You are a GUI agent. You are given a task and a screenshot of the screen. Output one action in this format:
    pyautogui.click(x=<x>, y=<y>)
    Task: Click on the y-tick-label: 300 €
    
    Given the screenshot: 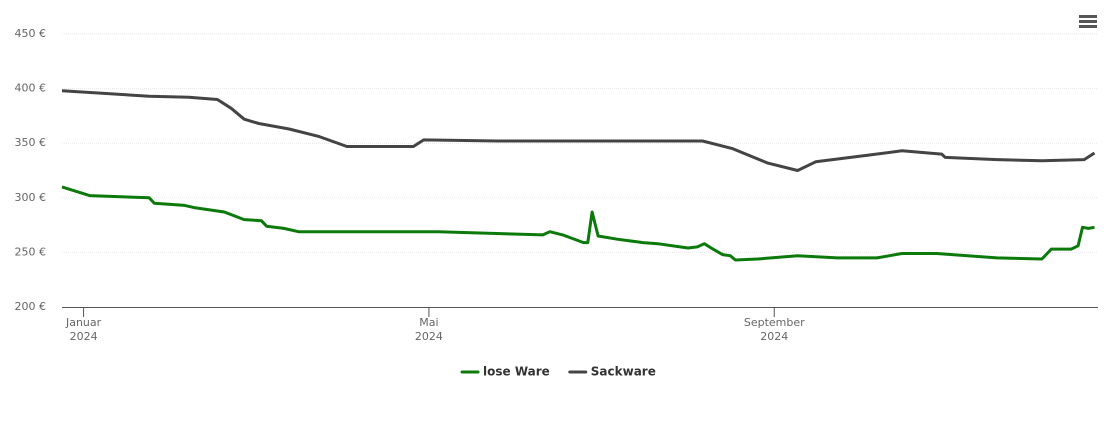 What is the action you would take?
    pyautogui.click(x=31, y=197)
    